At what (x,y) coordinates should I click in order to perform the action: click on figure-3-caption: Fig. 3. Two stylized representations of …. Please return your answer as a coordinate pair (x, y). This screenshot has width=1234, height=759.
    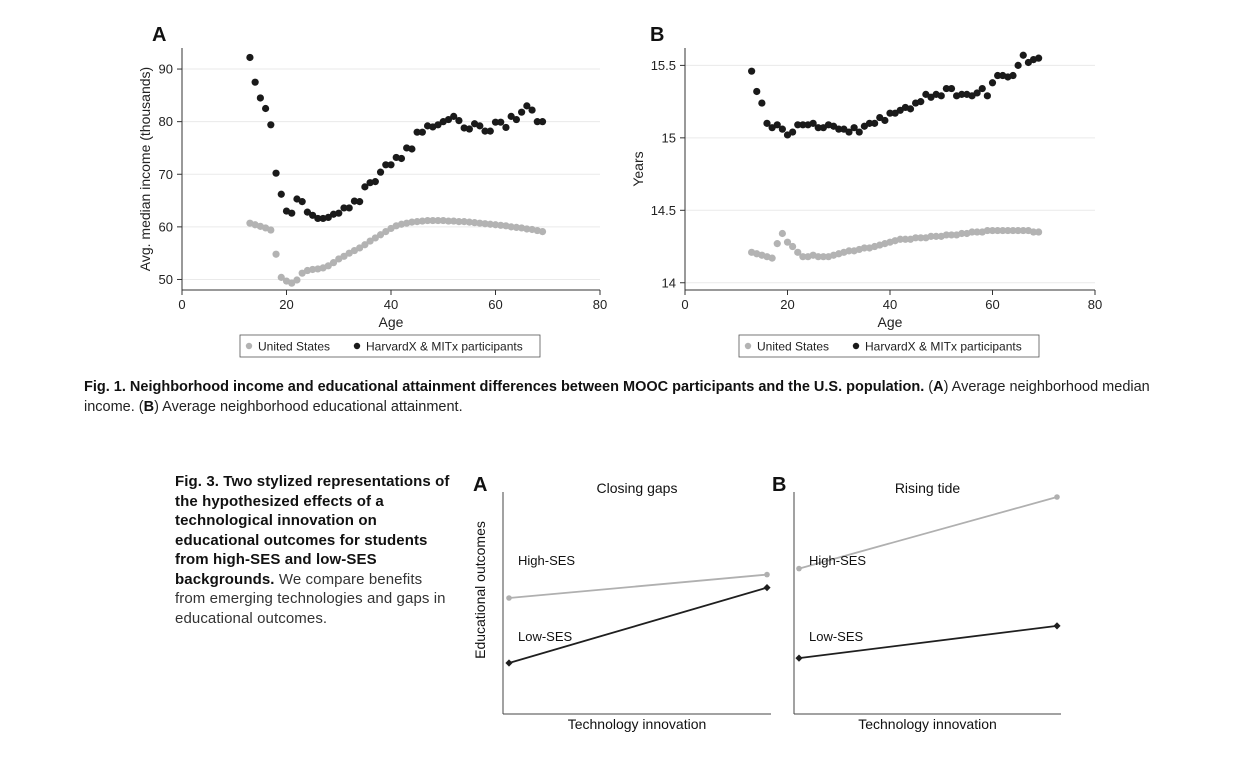
    Looking at the image, I should click on (312, 550).